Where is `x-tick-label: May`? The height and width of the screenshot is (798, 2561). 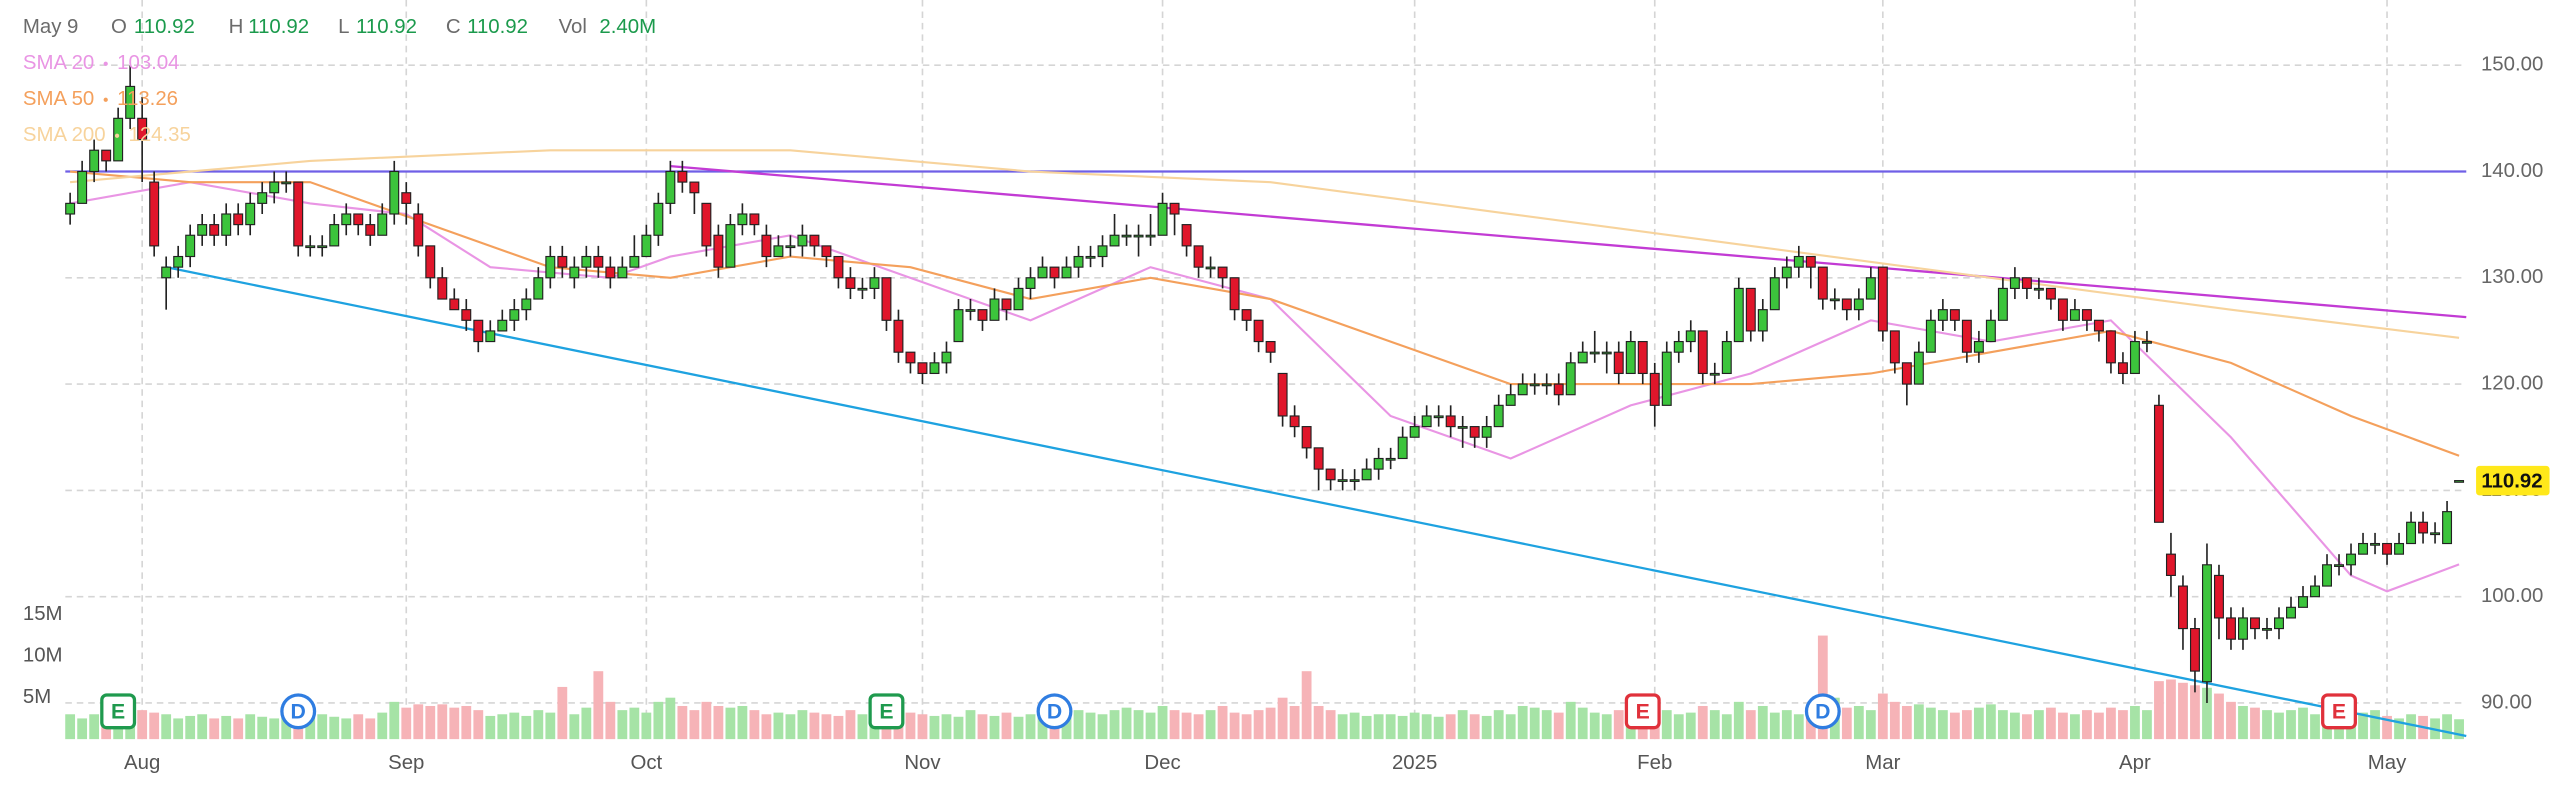 x-tick-label: May is located at coordinates (2387, 763).